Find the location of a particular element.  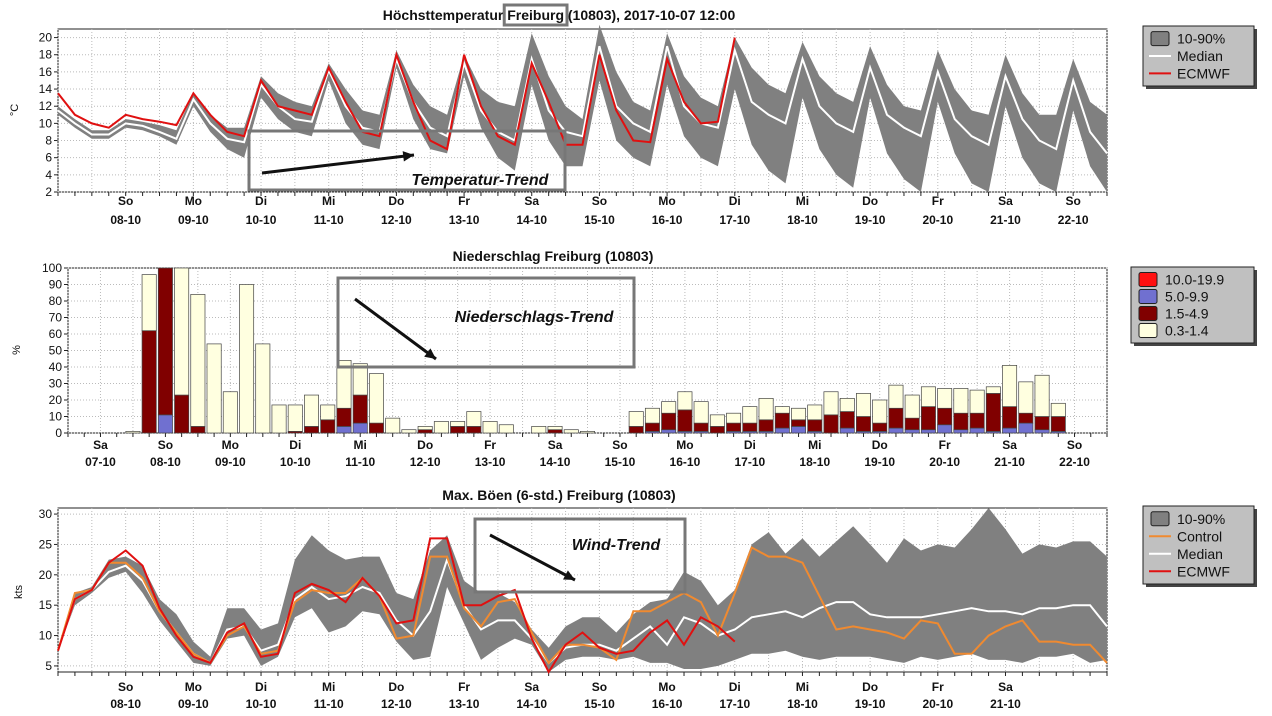

temp-xtick-date: 08-10 is located at coordinates (125, 220).